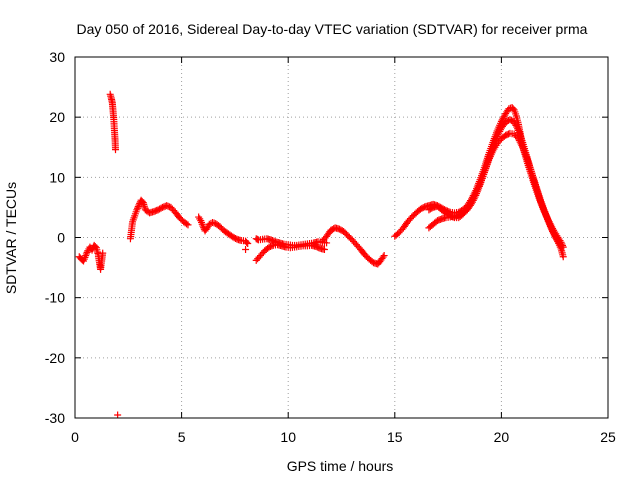 This screenshot has width=640, height=485. I want to click on y-axis-label: SDTVAR / TECUs, so click(11, 238).